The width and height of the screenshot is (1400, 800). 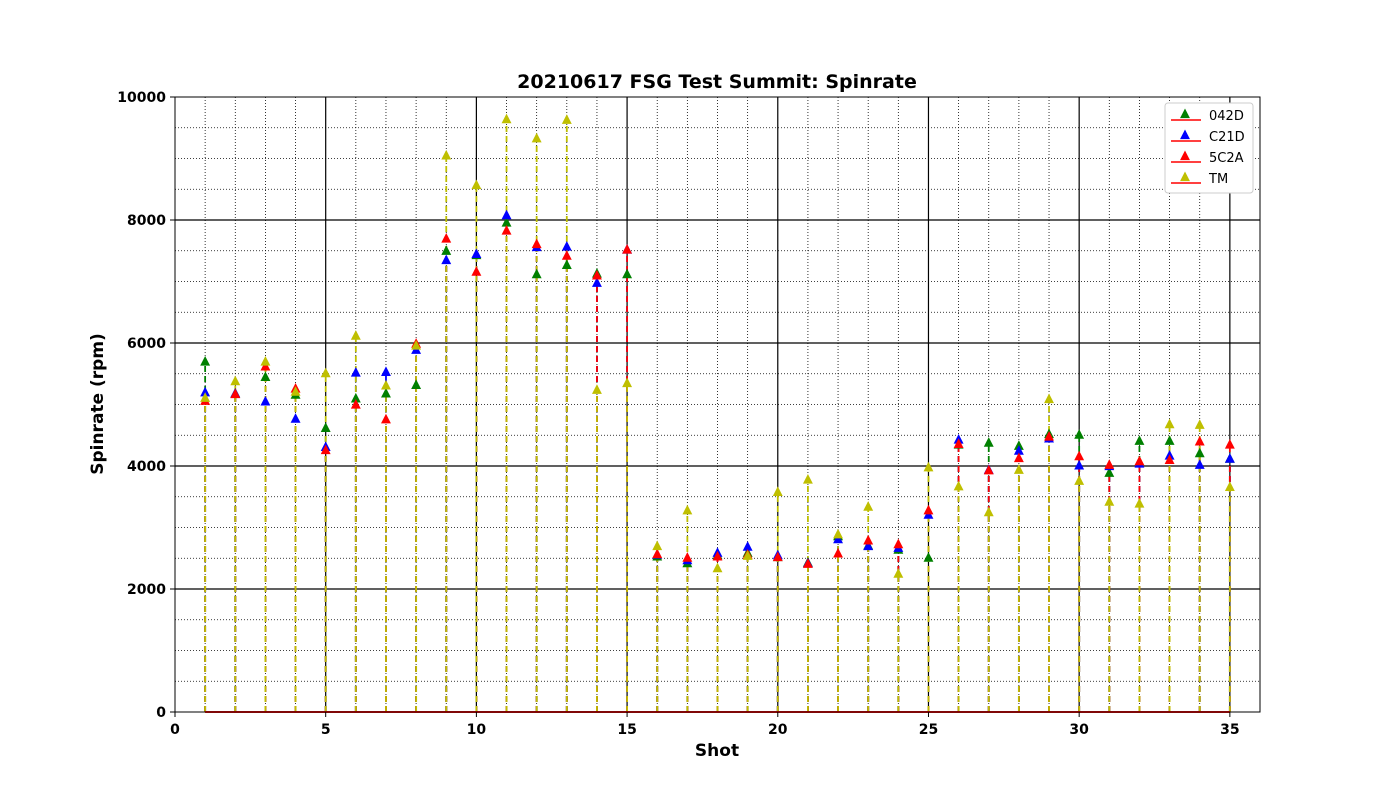 I want to click on x-tick-label: 5, so click(x=326, y=730).